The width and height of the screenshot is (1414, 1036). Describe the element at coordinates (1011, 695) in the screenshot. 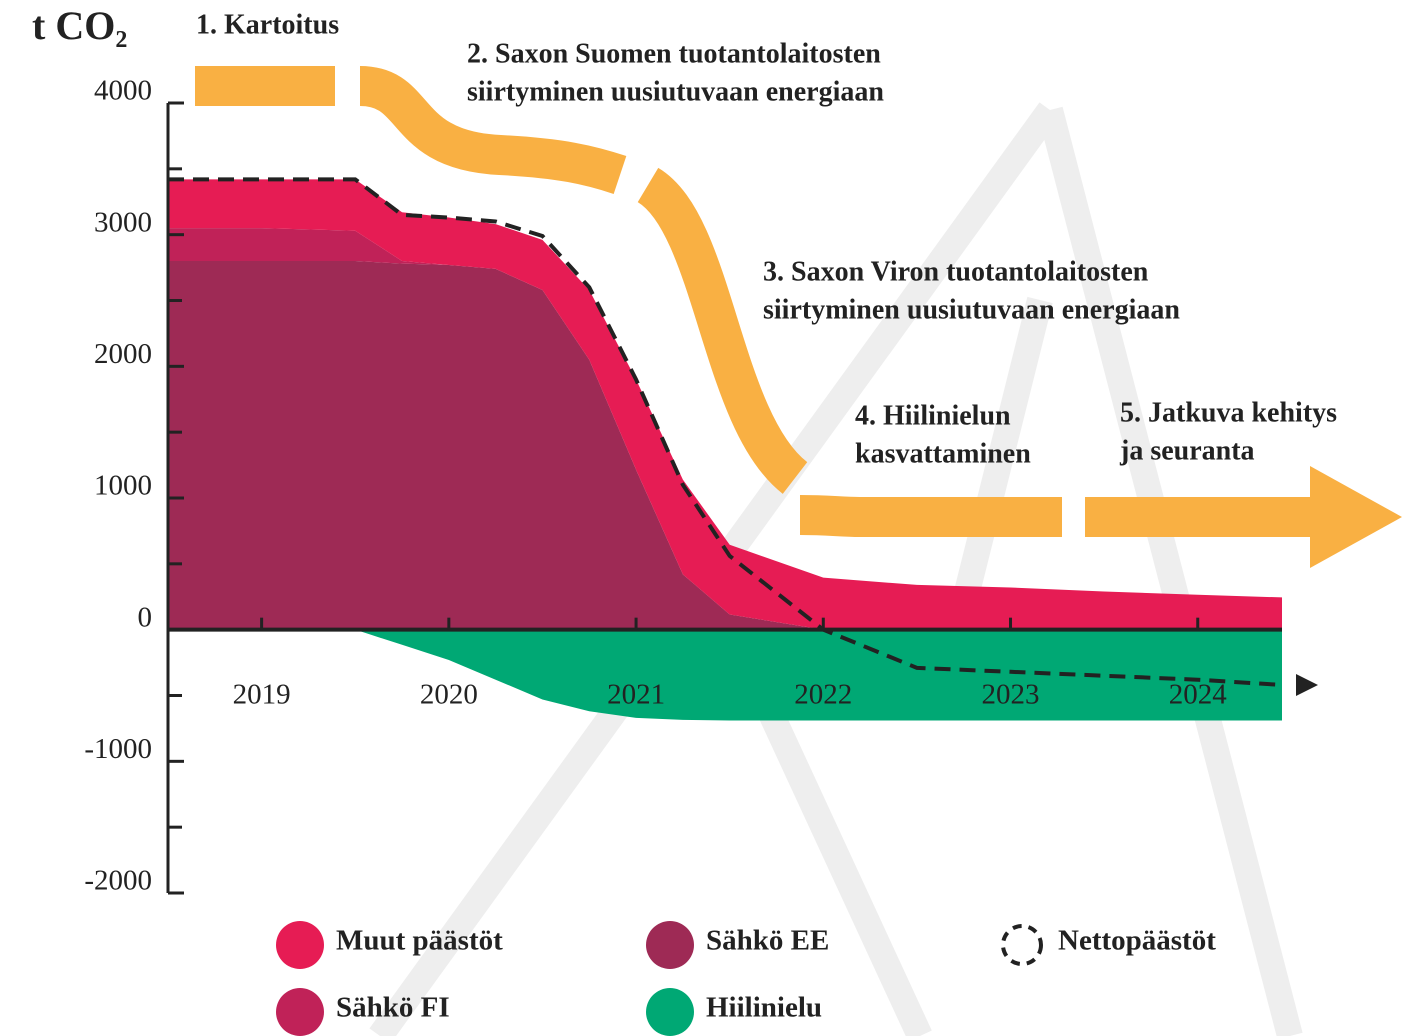

I see `x-tick-label: 2023` at that location.